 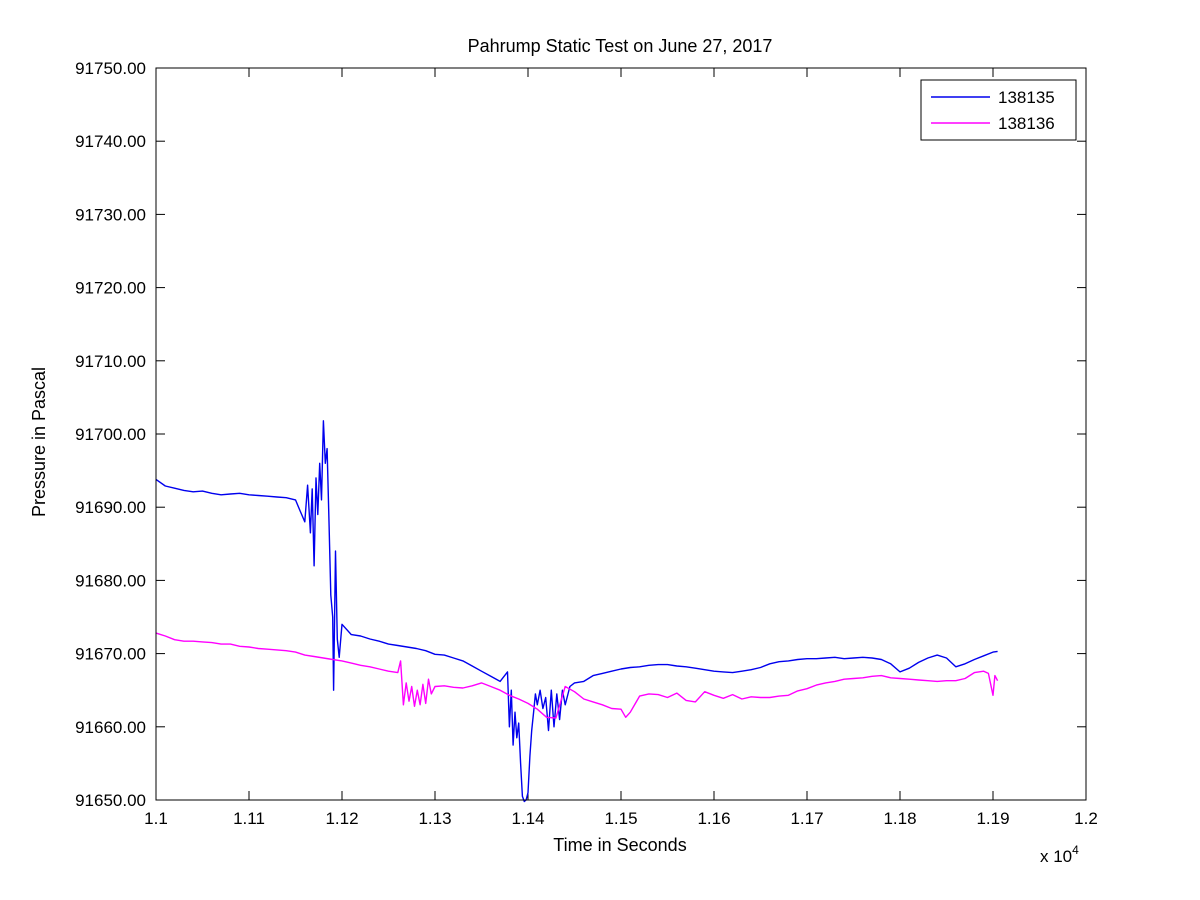 I want to click on x-axis-multiplier: x 104, so click(x=1059, y=854).